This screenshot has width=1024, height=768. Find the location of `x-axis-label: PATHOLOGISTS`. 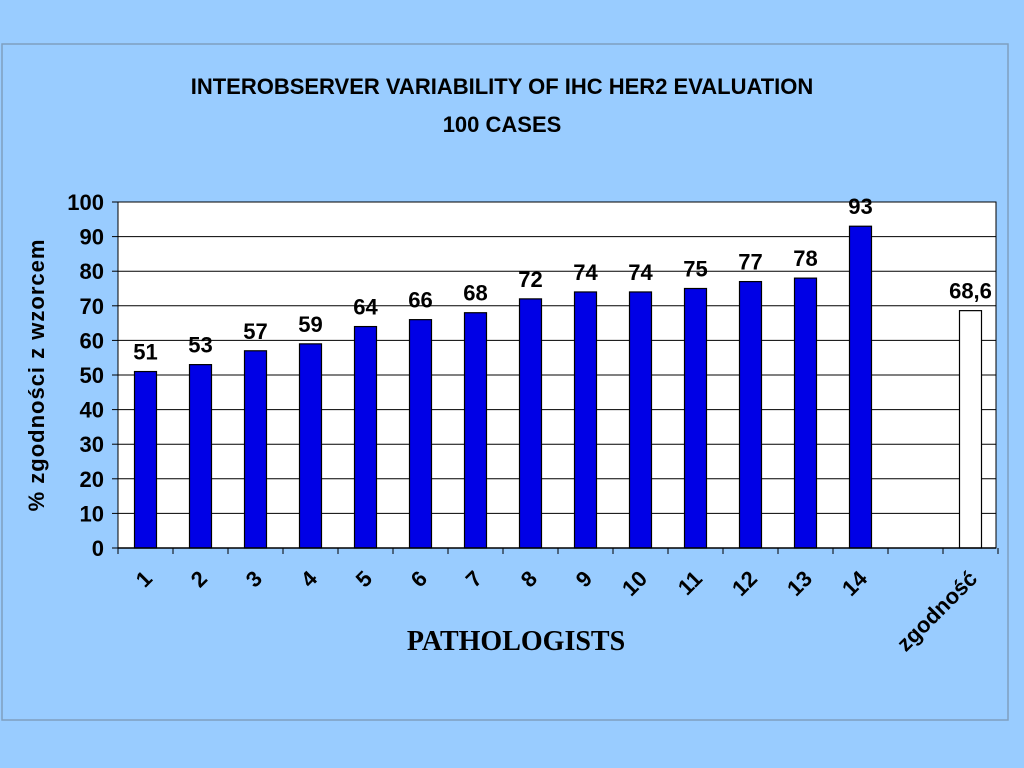

x-axis-label: PATHOLOGISTS is located at coordinates (516, 641).